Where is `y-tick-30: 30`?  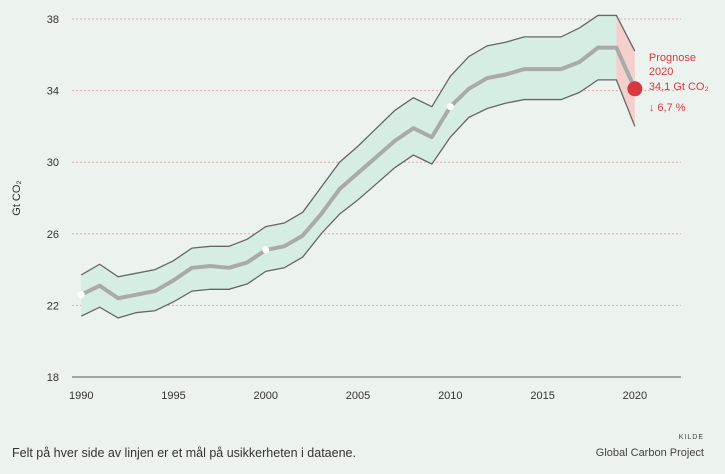
y-tick-30: 30 is located at coordinates (53, 163).